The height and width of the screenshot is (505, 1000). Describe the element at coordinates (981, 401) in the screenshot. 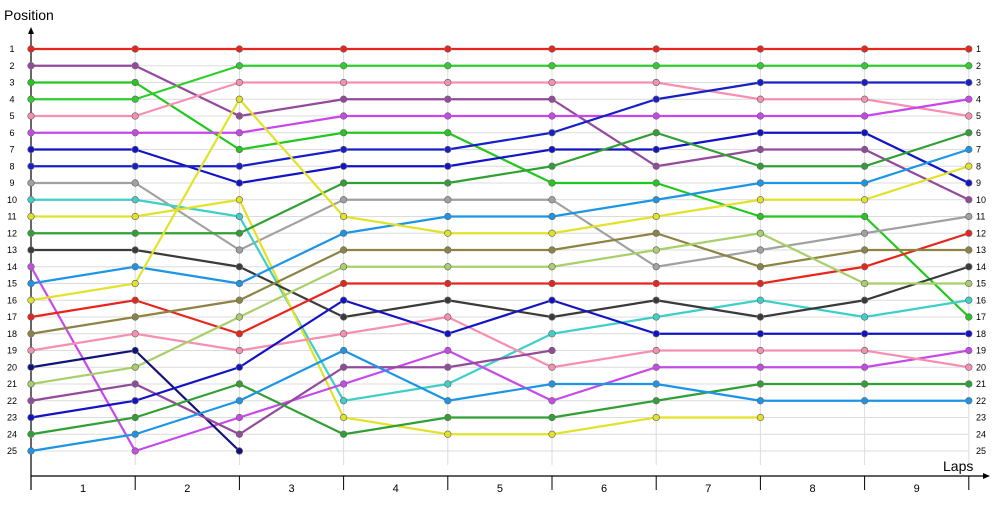

I see `y-tick-label-right-22: 22` at that location.